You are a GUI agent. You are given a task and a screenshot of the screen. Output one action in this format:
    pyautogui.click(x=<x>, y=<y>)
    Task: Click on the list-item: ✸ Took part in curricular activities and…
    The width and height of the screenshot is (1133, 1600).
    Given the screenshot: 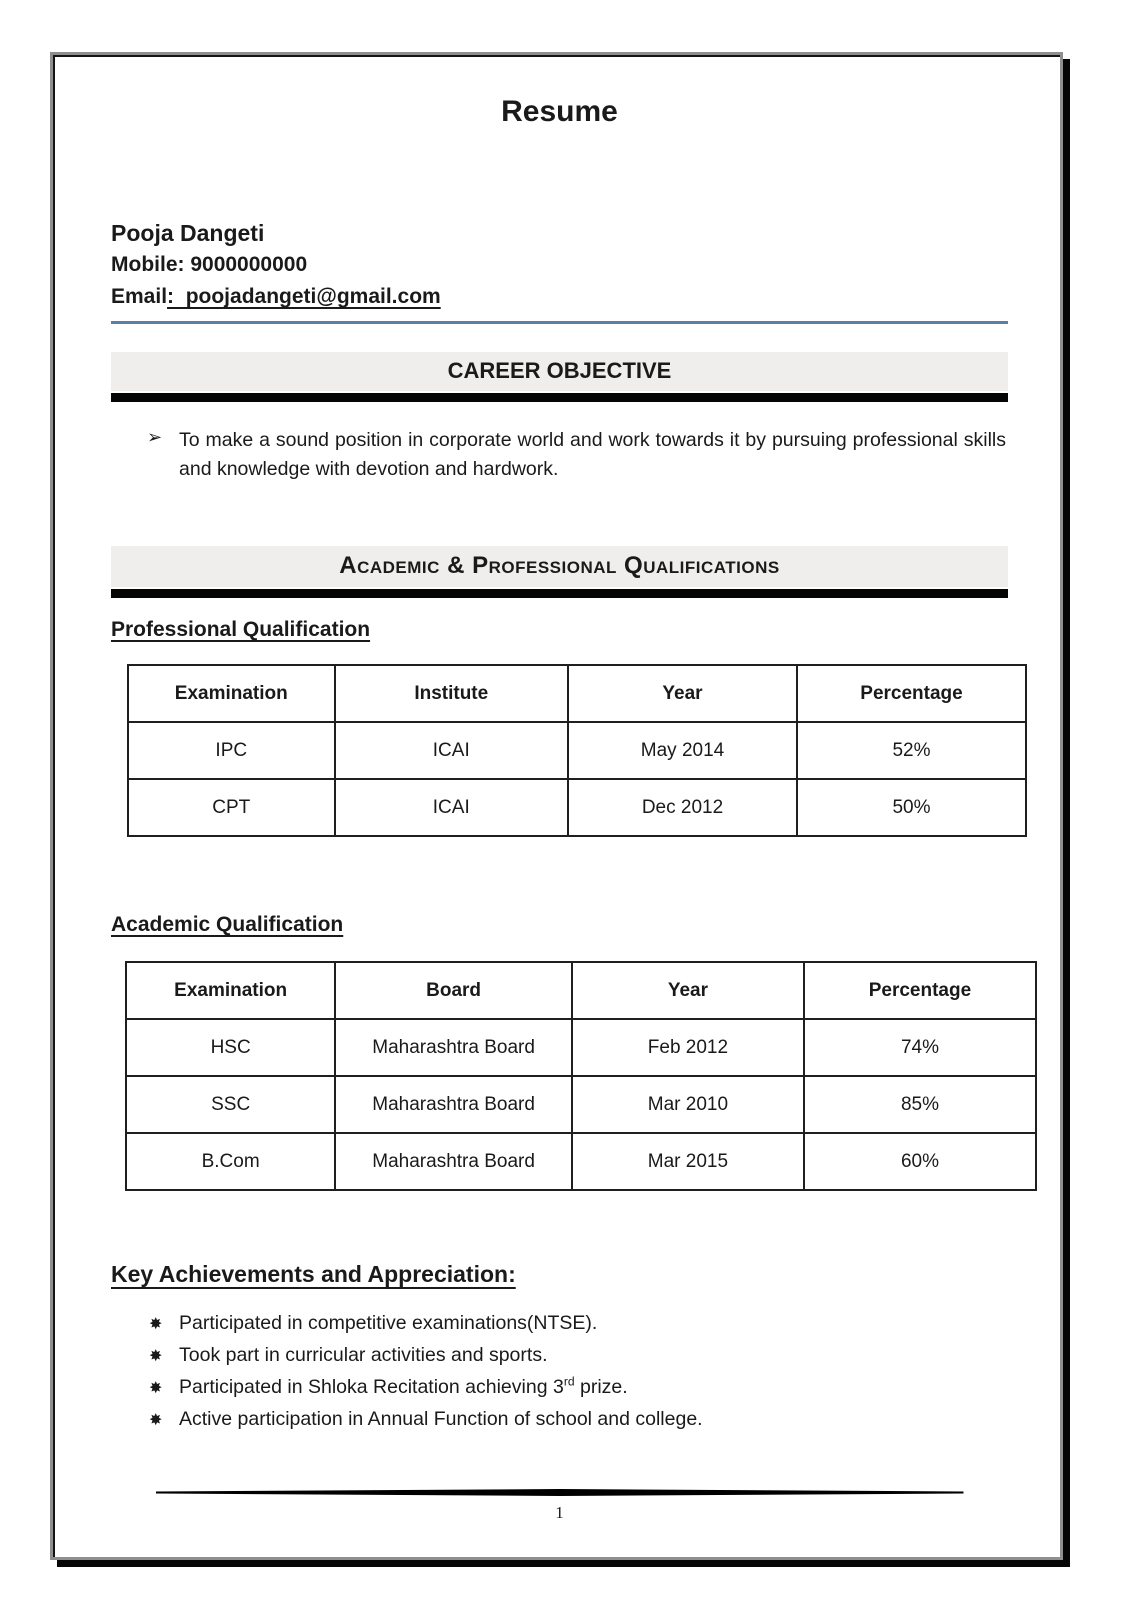 What is the action you would take?
    pyautogui.click(x=559, y=1356)
    